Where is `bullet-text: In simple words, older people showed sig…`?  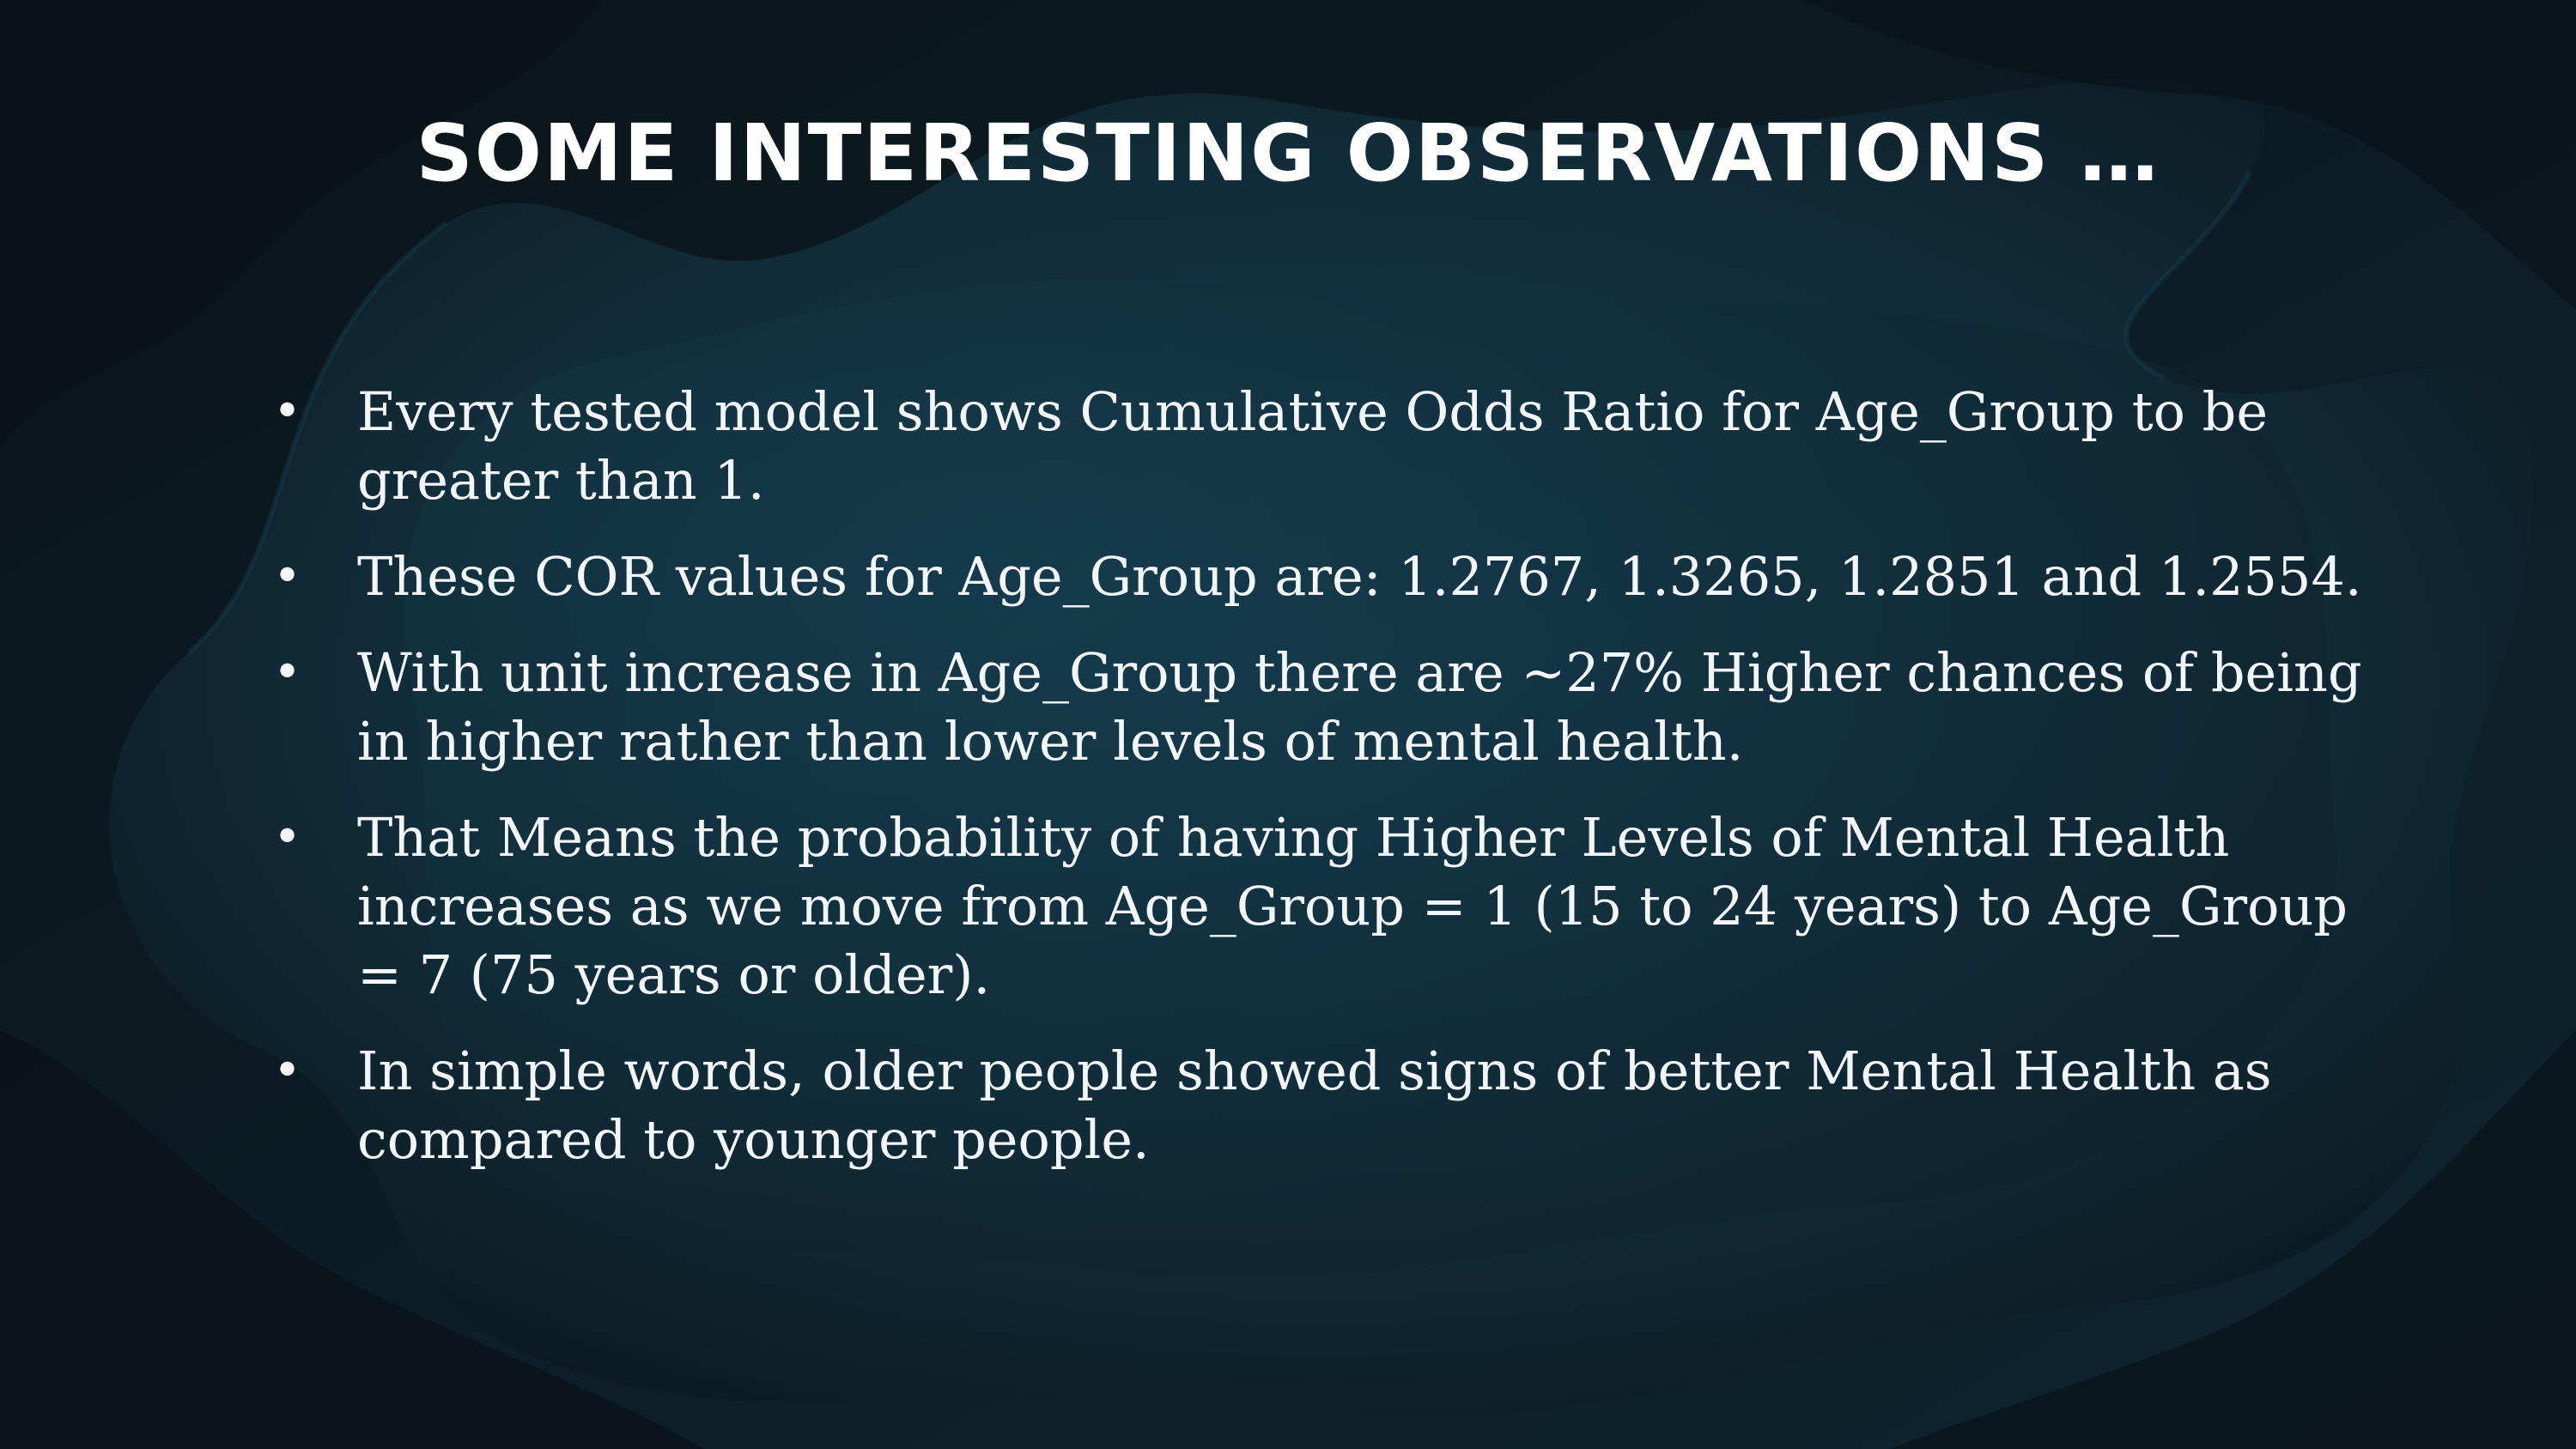 bullet-text: In simple words, older people showed sig… is located at coordinates (1314, 1105).